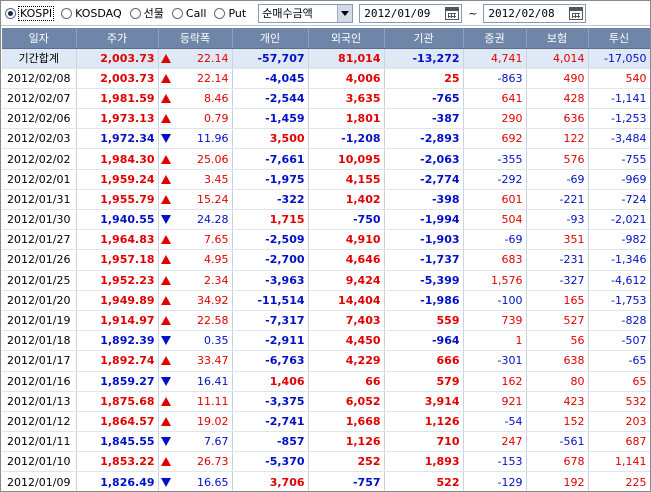 The width and height of the screenshot is (651, 492). I want to click on cell-trust: -1,346, so click(619, 260).